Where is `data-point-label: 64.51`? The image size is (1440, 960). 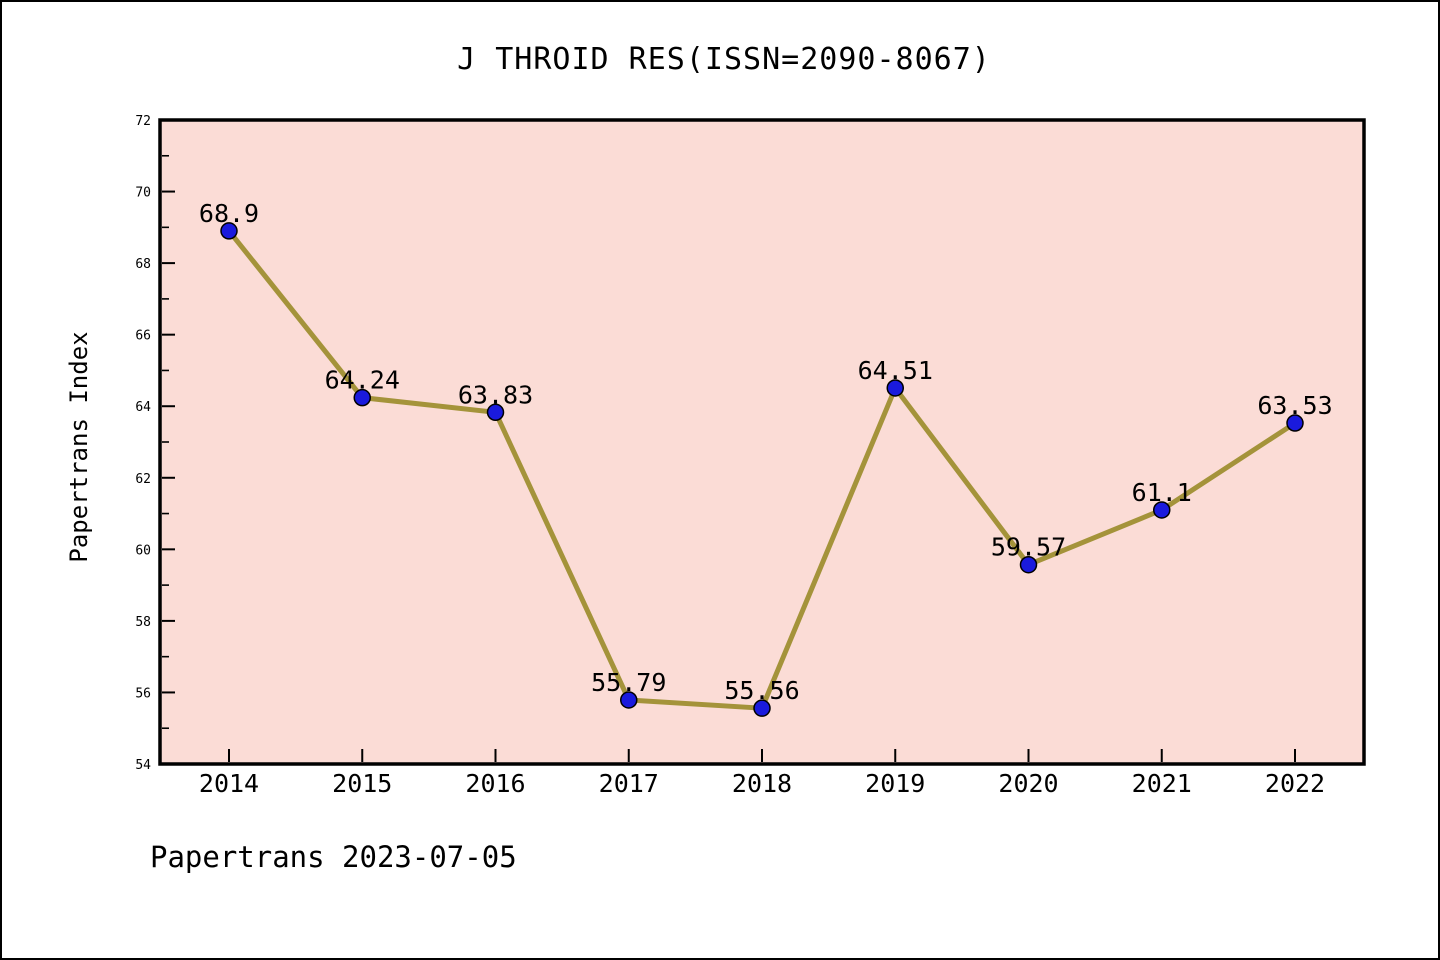
data-point-label: 64.51 is located at coordinates (895, 370).